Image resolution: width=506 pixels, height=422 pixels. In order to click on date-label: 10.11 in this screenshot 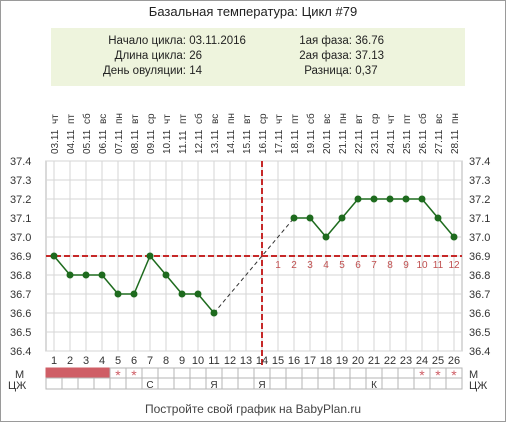, I will do `click(167, 141)`.